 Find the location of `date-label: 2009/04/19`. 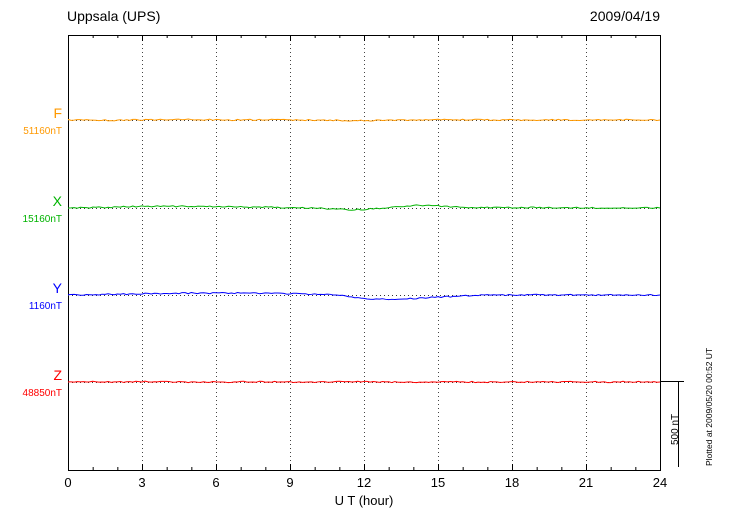

date-label: 2009/04/19 is located at coordinates (624, 16).